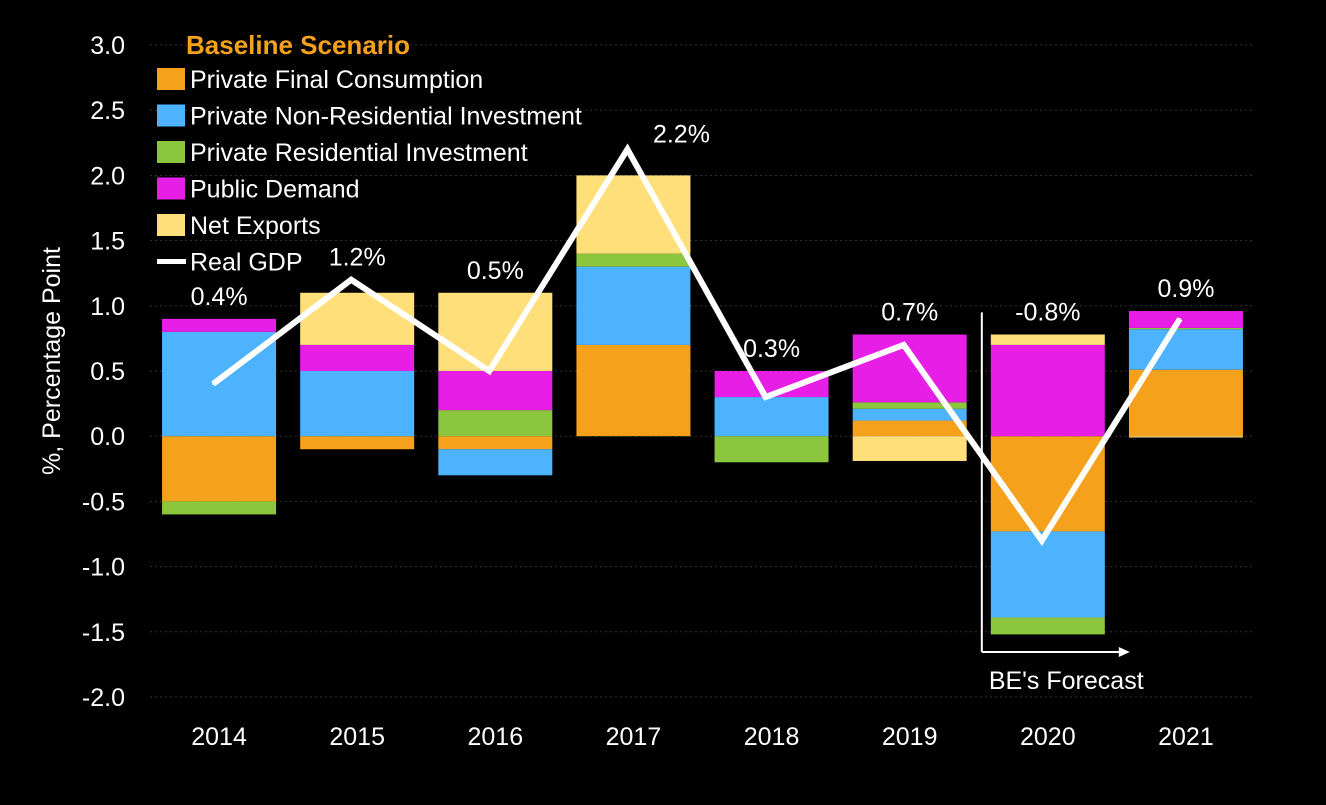 Image resolution: width=1326 pixels, height=805 pixels. What do you see at coordinates (1066, 681) in the screenshot?
I see `forecast-annotation: BE's Forecast` at bounding box center [1066, 681].